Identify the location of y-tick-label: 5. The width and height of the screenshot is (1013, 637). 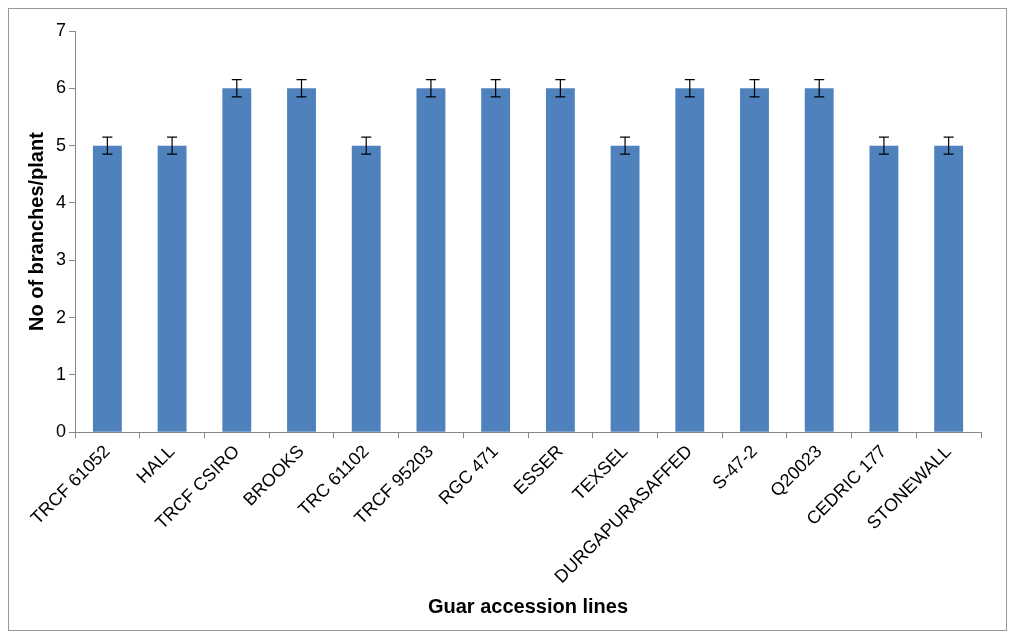
(61, 144).